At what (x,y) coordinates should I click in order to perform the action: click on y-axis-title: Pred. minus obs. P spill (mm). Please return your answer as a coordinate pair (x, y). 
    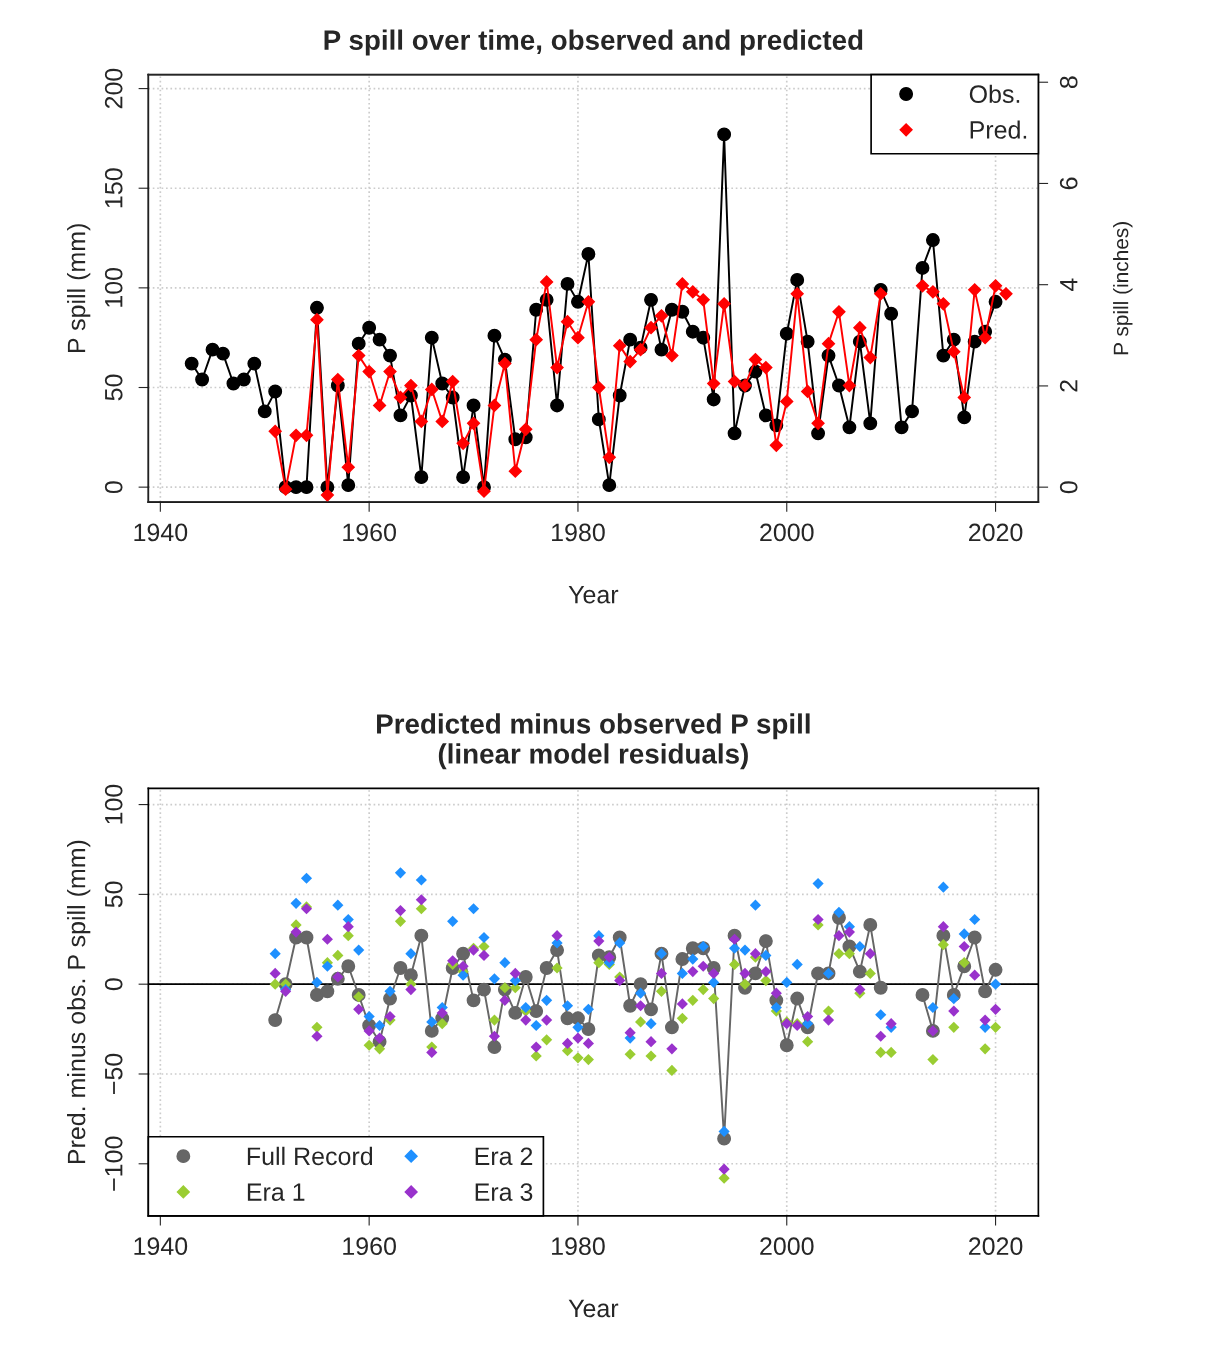
    Looking at the image, I should click on (79, 1002).